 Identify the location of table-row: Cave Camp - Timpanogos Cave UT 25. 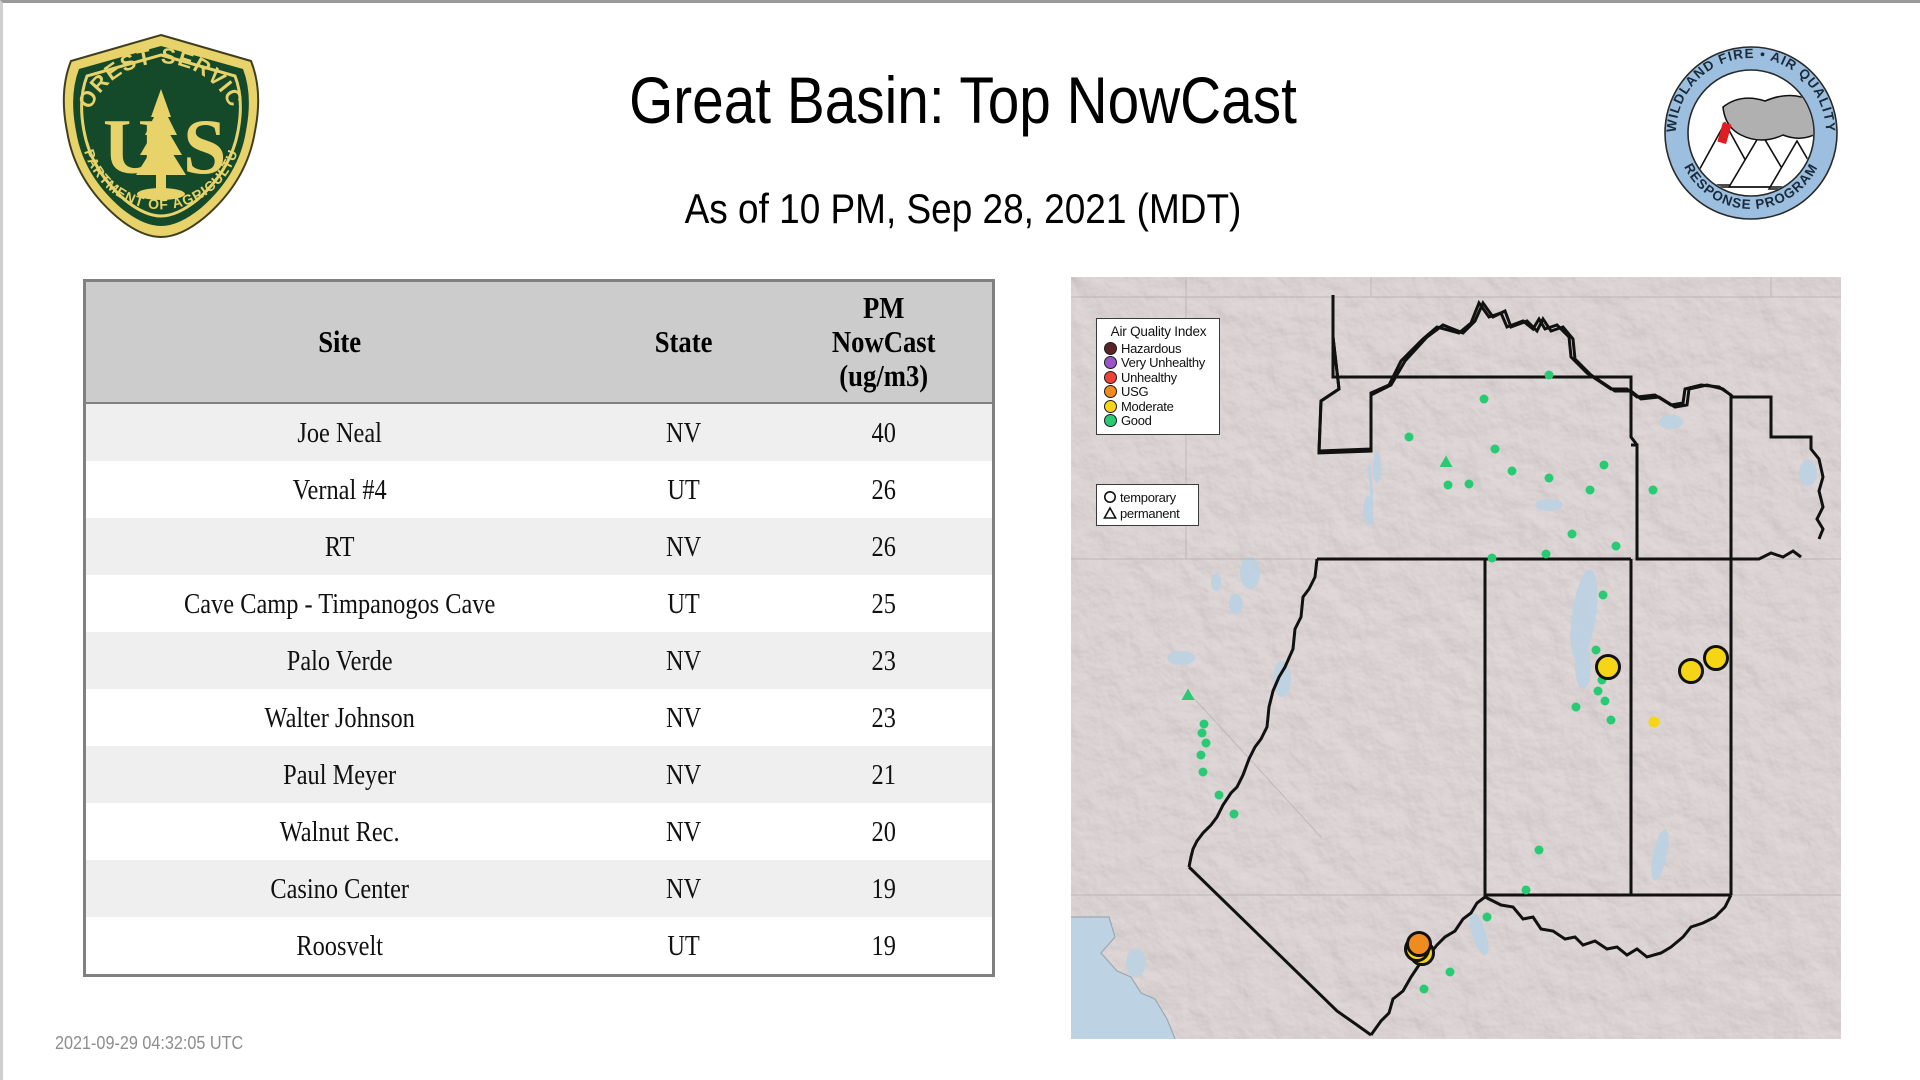
(539, 603).